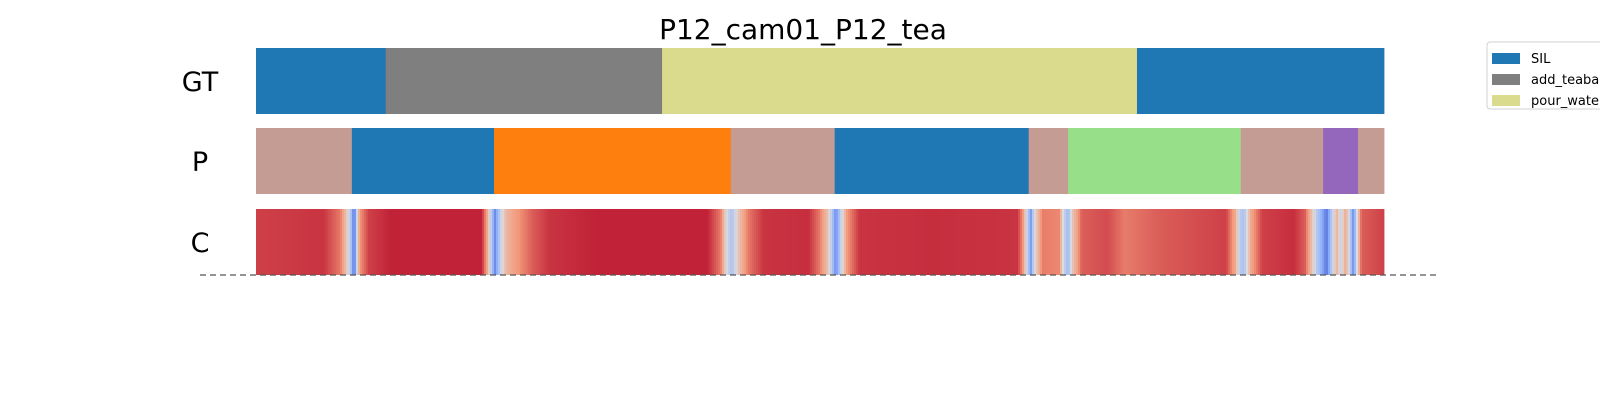 This screenshot has width=1600, height=400. What do you see at coordinates (788, 242) in the screenshot?
I see `row-c: C` at bounding box center [788, 242].